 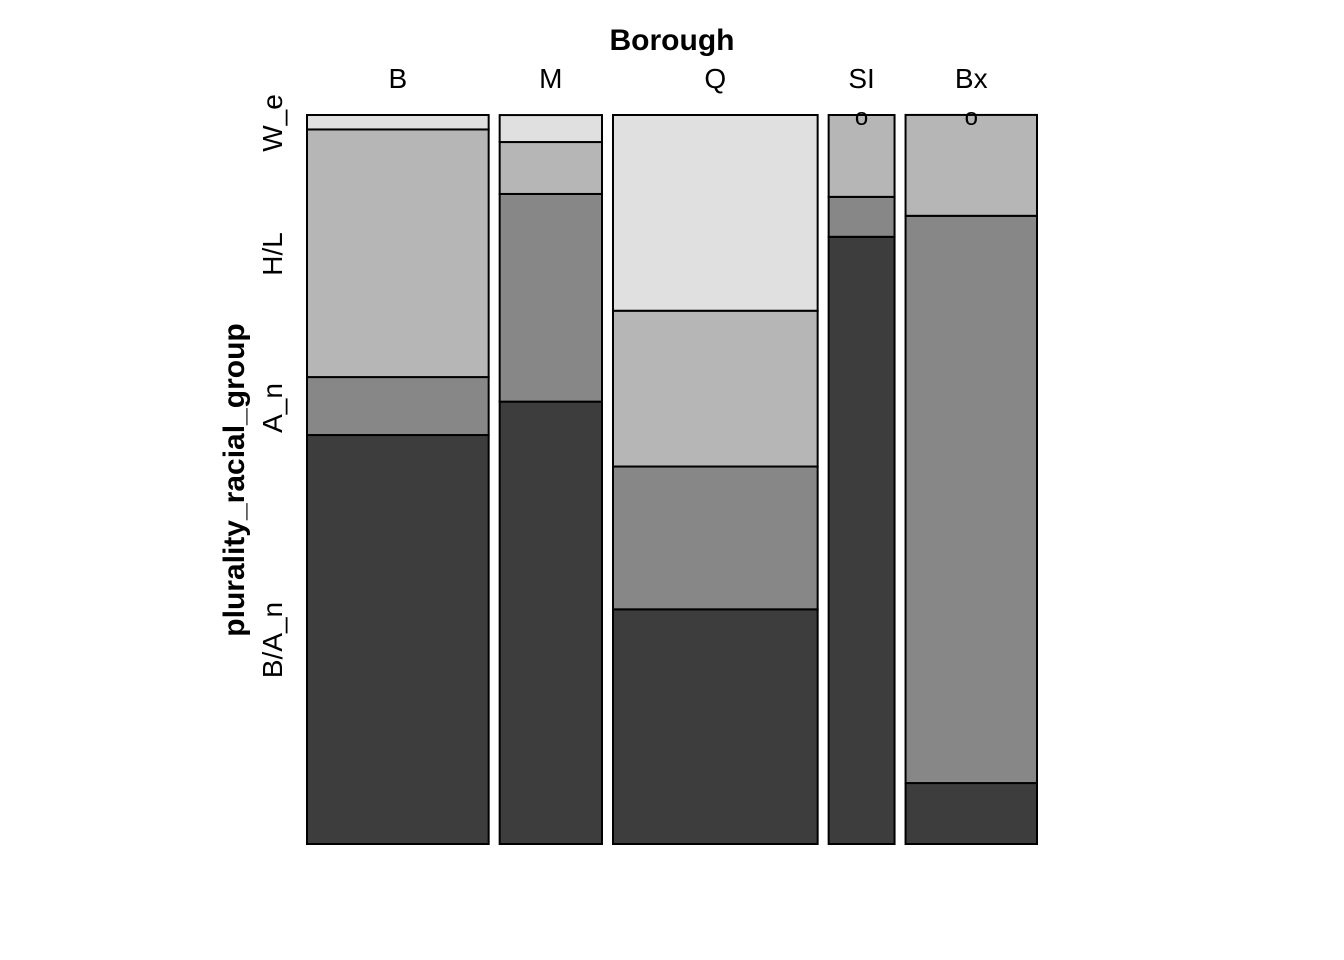 What do you see at coordinates (550, 129) in the screenshot?
I see `tile-m-w-e` at bounding box center [550, 129].